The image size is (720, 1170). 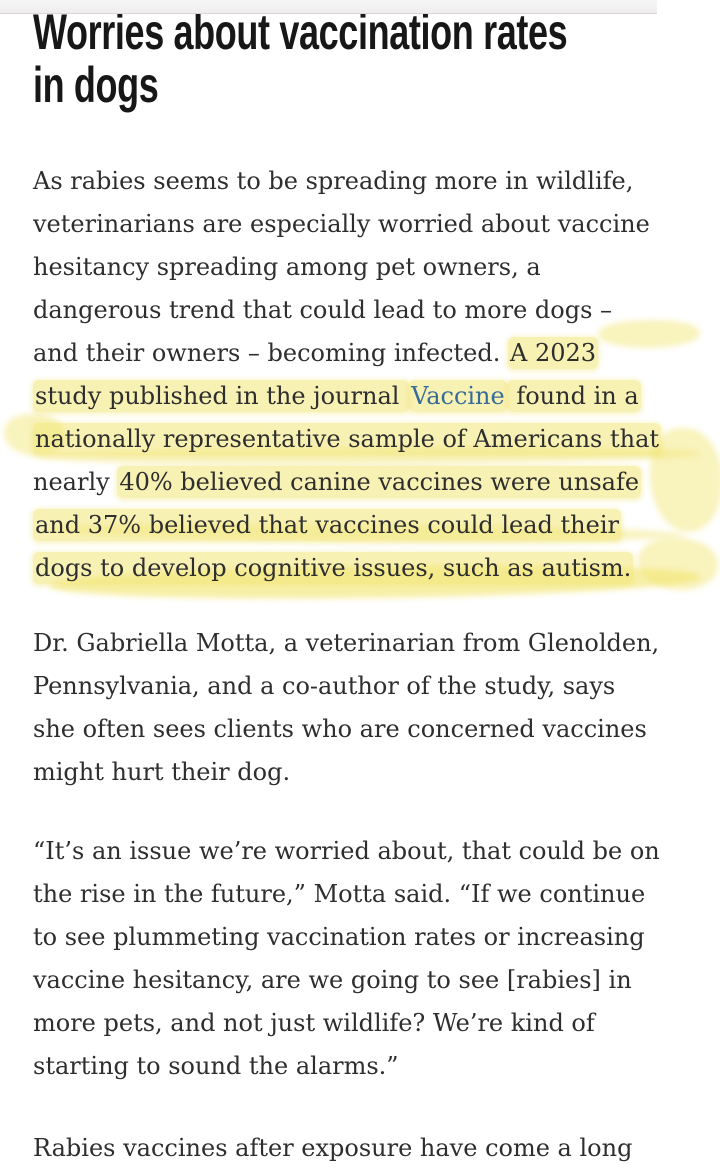 I want to click on header-bar-remnant, so click(x=328, y=7).